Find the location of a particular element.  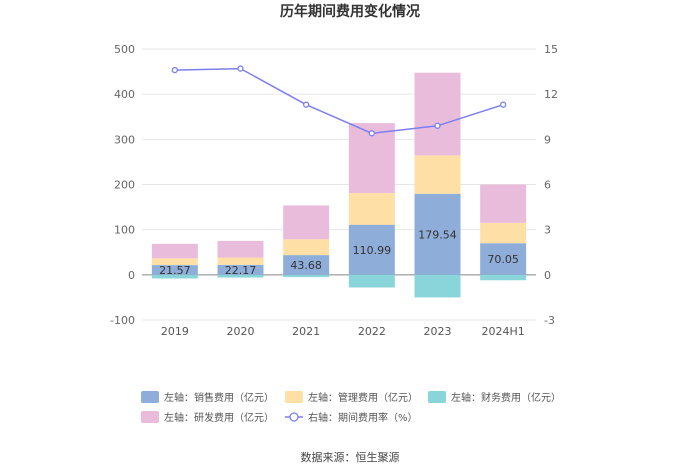

legend-label: 右轴：期间费用率（%） is located at coordinates (363, 417).